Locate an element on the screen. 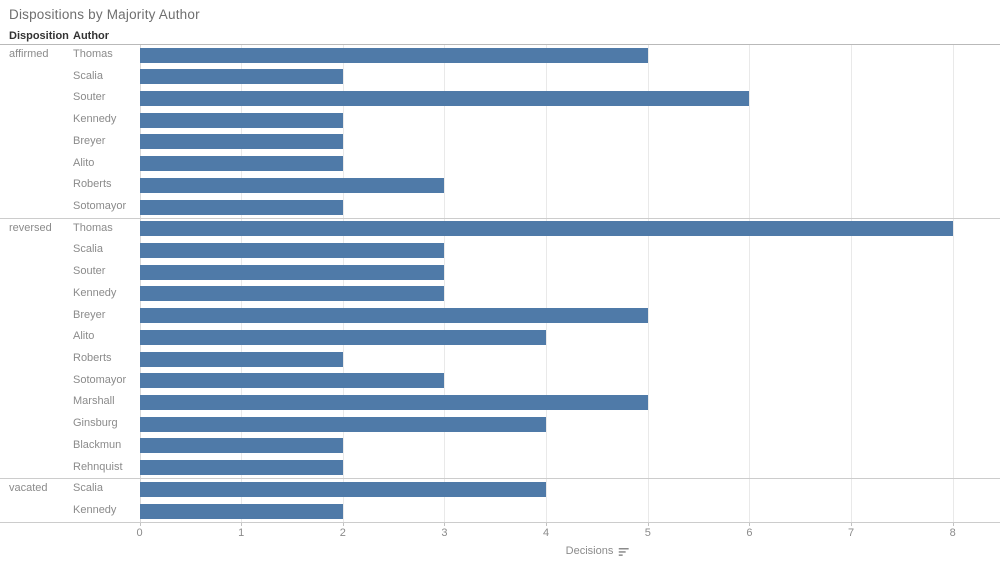 The height and width of the screenshot is (565, 1000). bar-affirmed-sotomayor is located at coordinates (241, 207).